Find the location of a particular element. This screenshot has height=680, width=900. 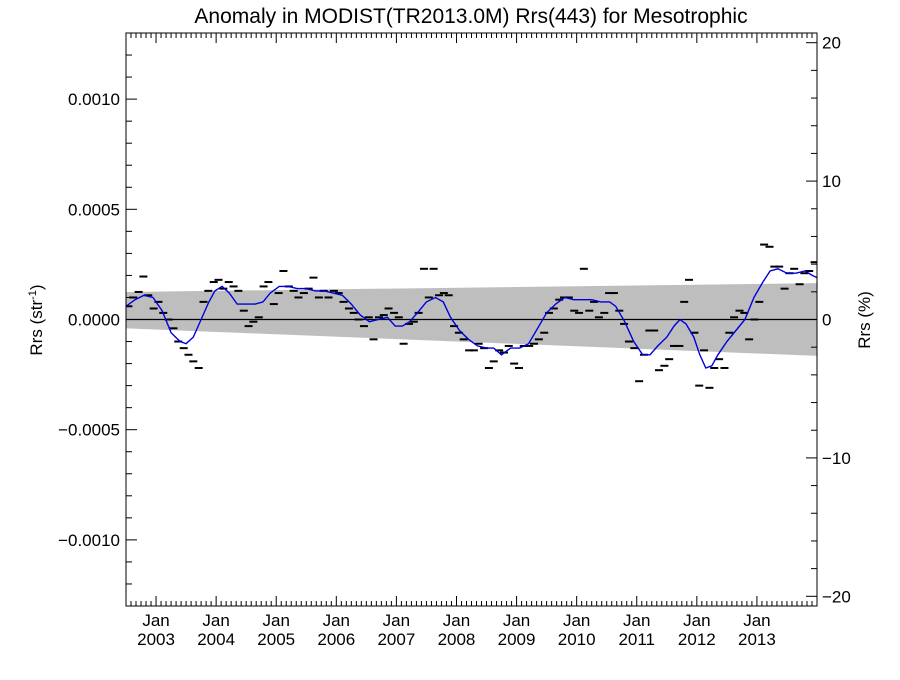

y-axis-label-superscript: -1 is located at coordinates (33, 295).